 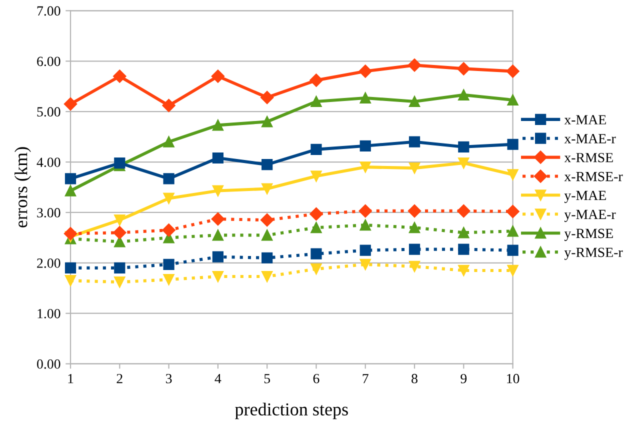 What do you see at coordinates (415, 379) in the screenshot?
I see `x-tick-label: 8` at bounding box center [415, 379].